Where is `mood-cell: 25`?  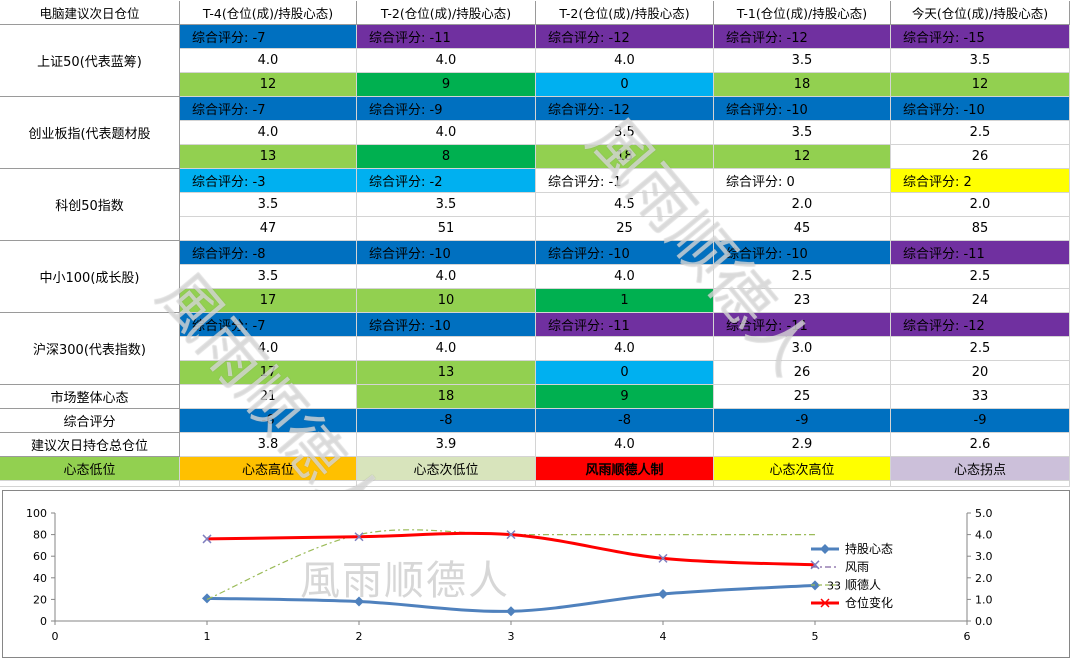
mood-cell: 25 is located at coordinates (625, 229).